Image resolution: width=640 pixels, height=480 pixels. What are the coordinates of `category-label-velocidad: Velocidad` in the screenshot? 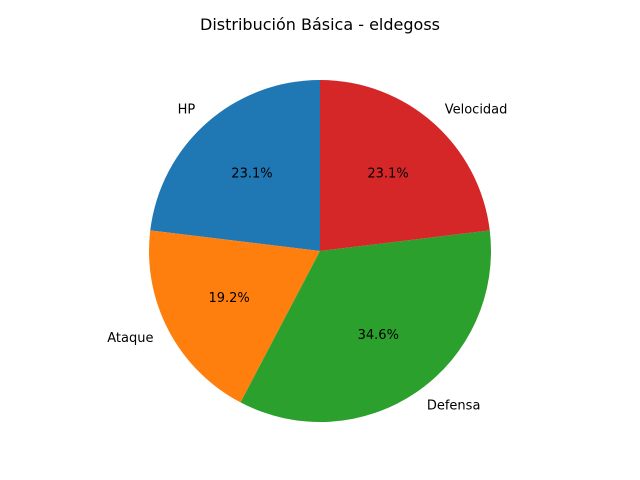 It's located at (476, 110).